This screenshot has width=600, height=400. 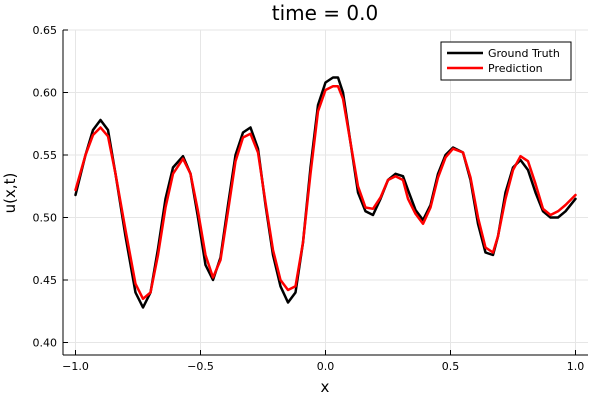 What do you see at coordinates (75, 366) in the screenshot?
I see `x-tick-label: −1.0` at bounding box center [75, 366].